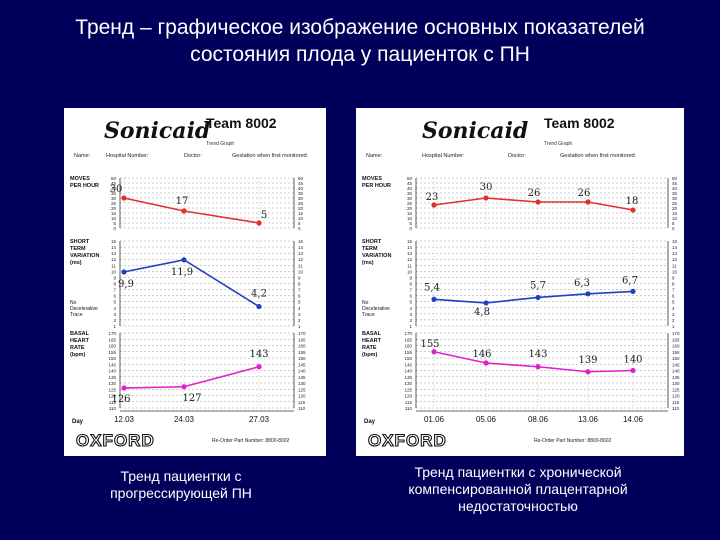 This screenshot has height=540, width=720. Describe the element at coordinates (675, 271) in the screenshot. I see `stv-tick-right: 10` at that location.